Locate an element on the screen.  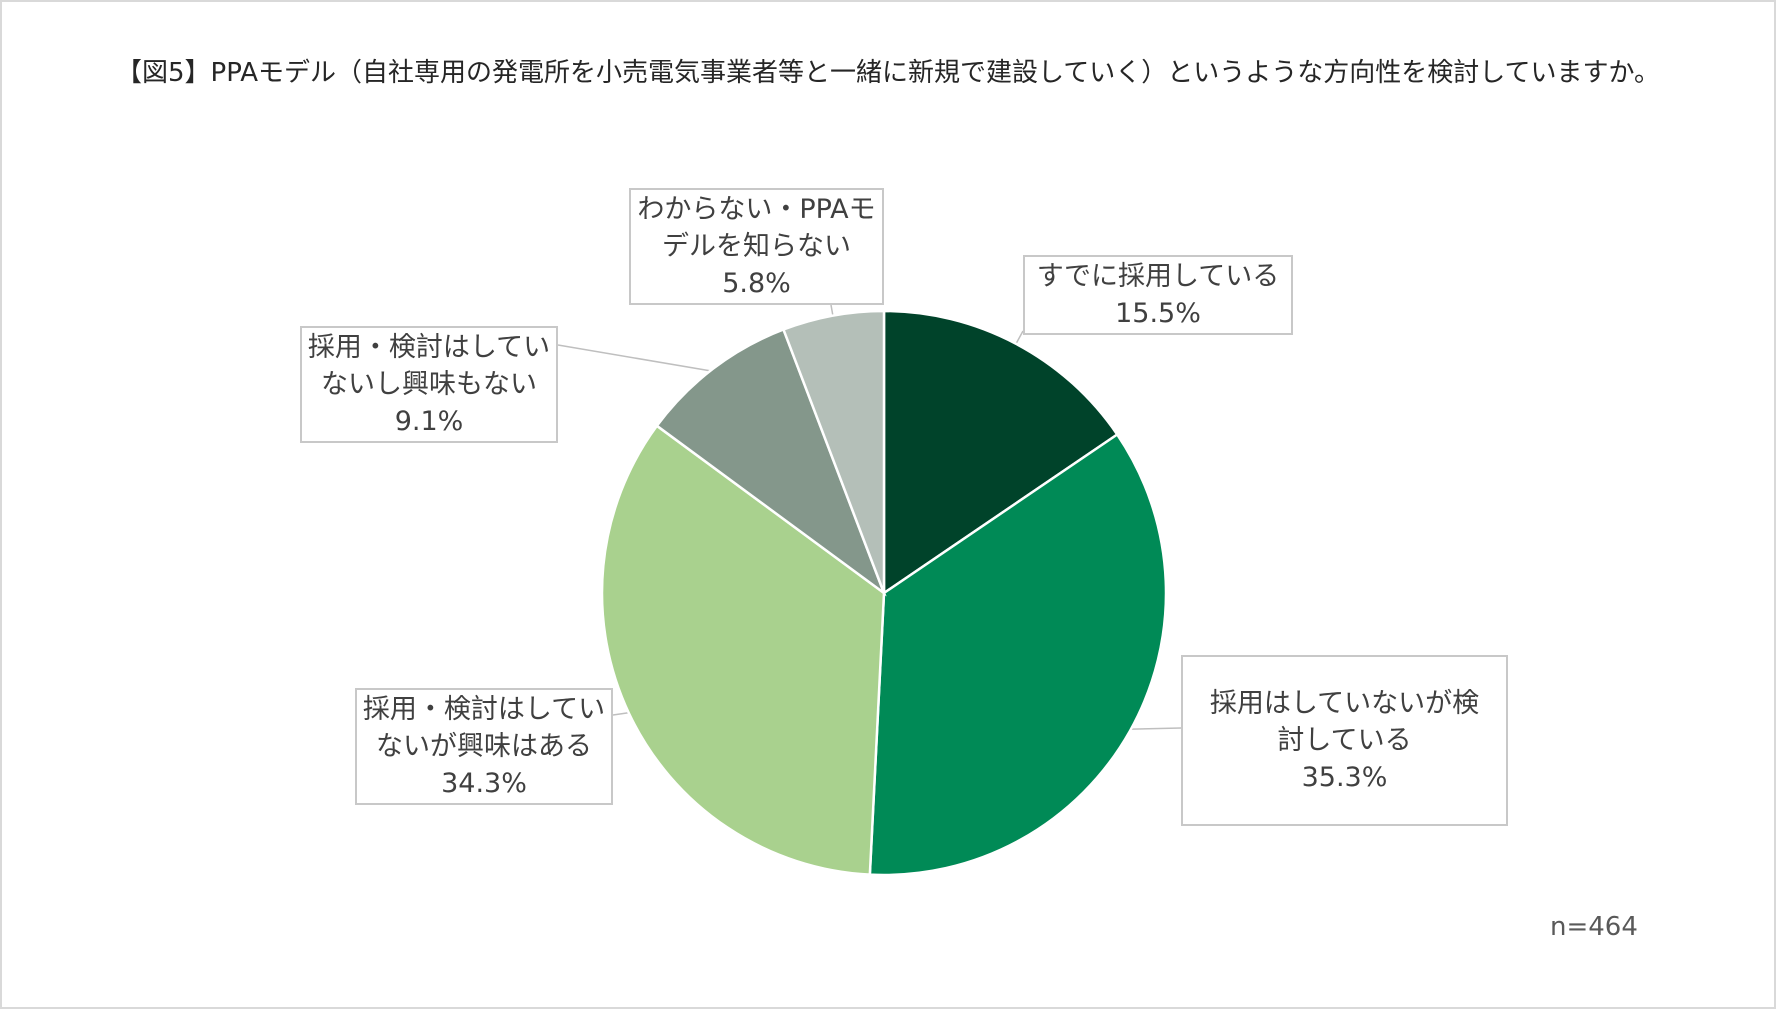
slice-label-text: 討している is located at coordinates (1344, 740).